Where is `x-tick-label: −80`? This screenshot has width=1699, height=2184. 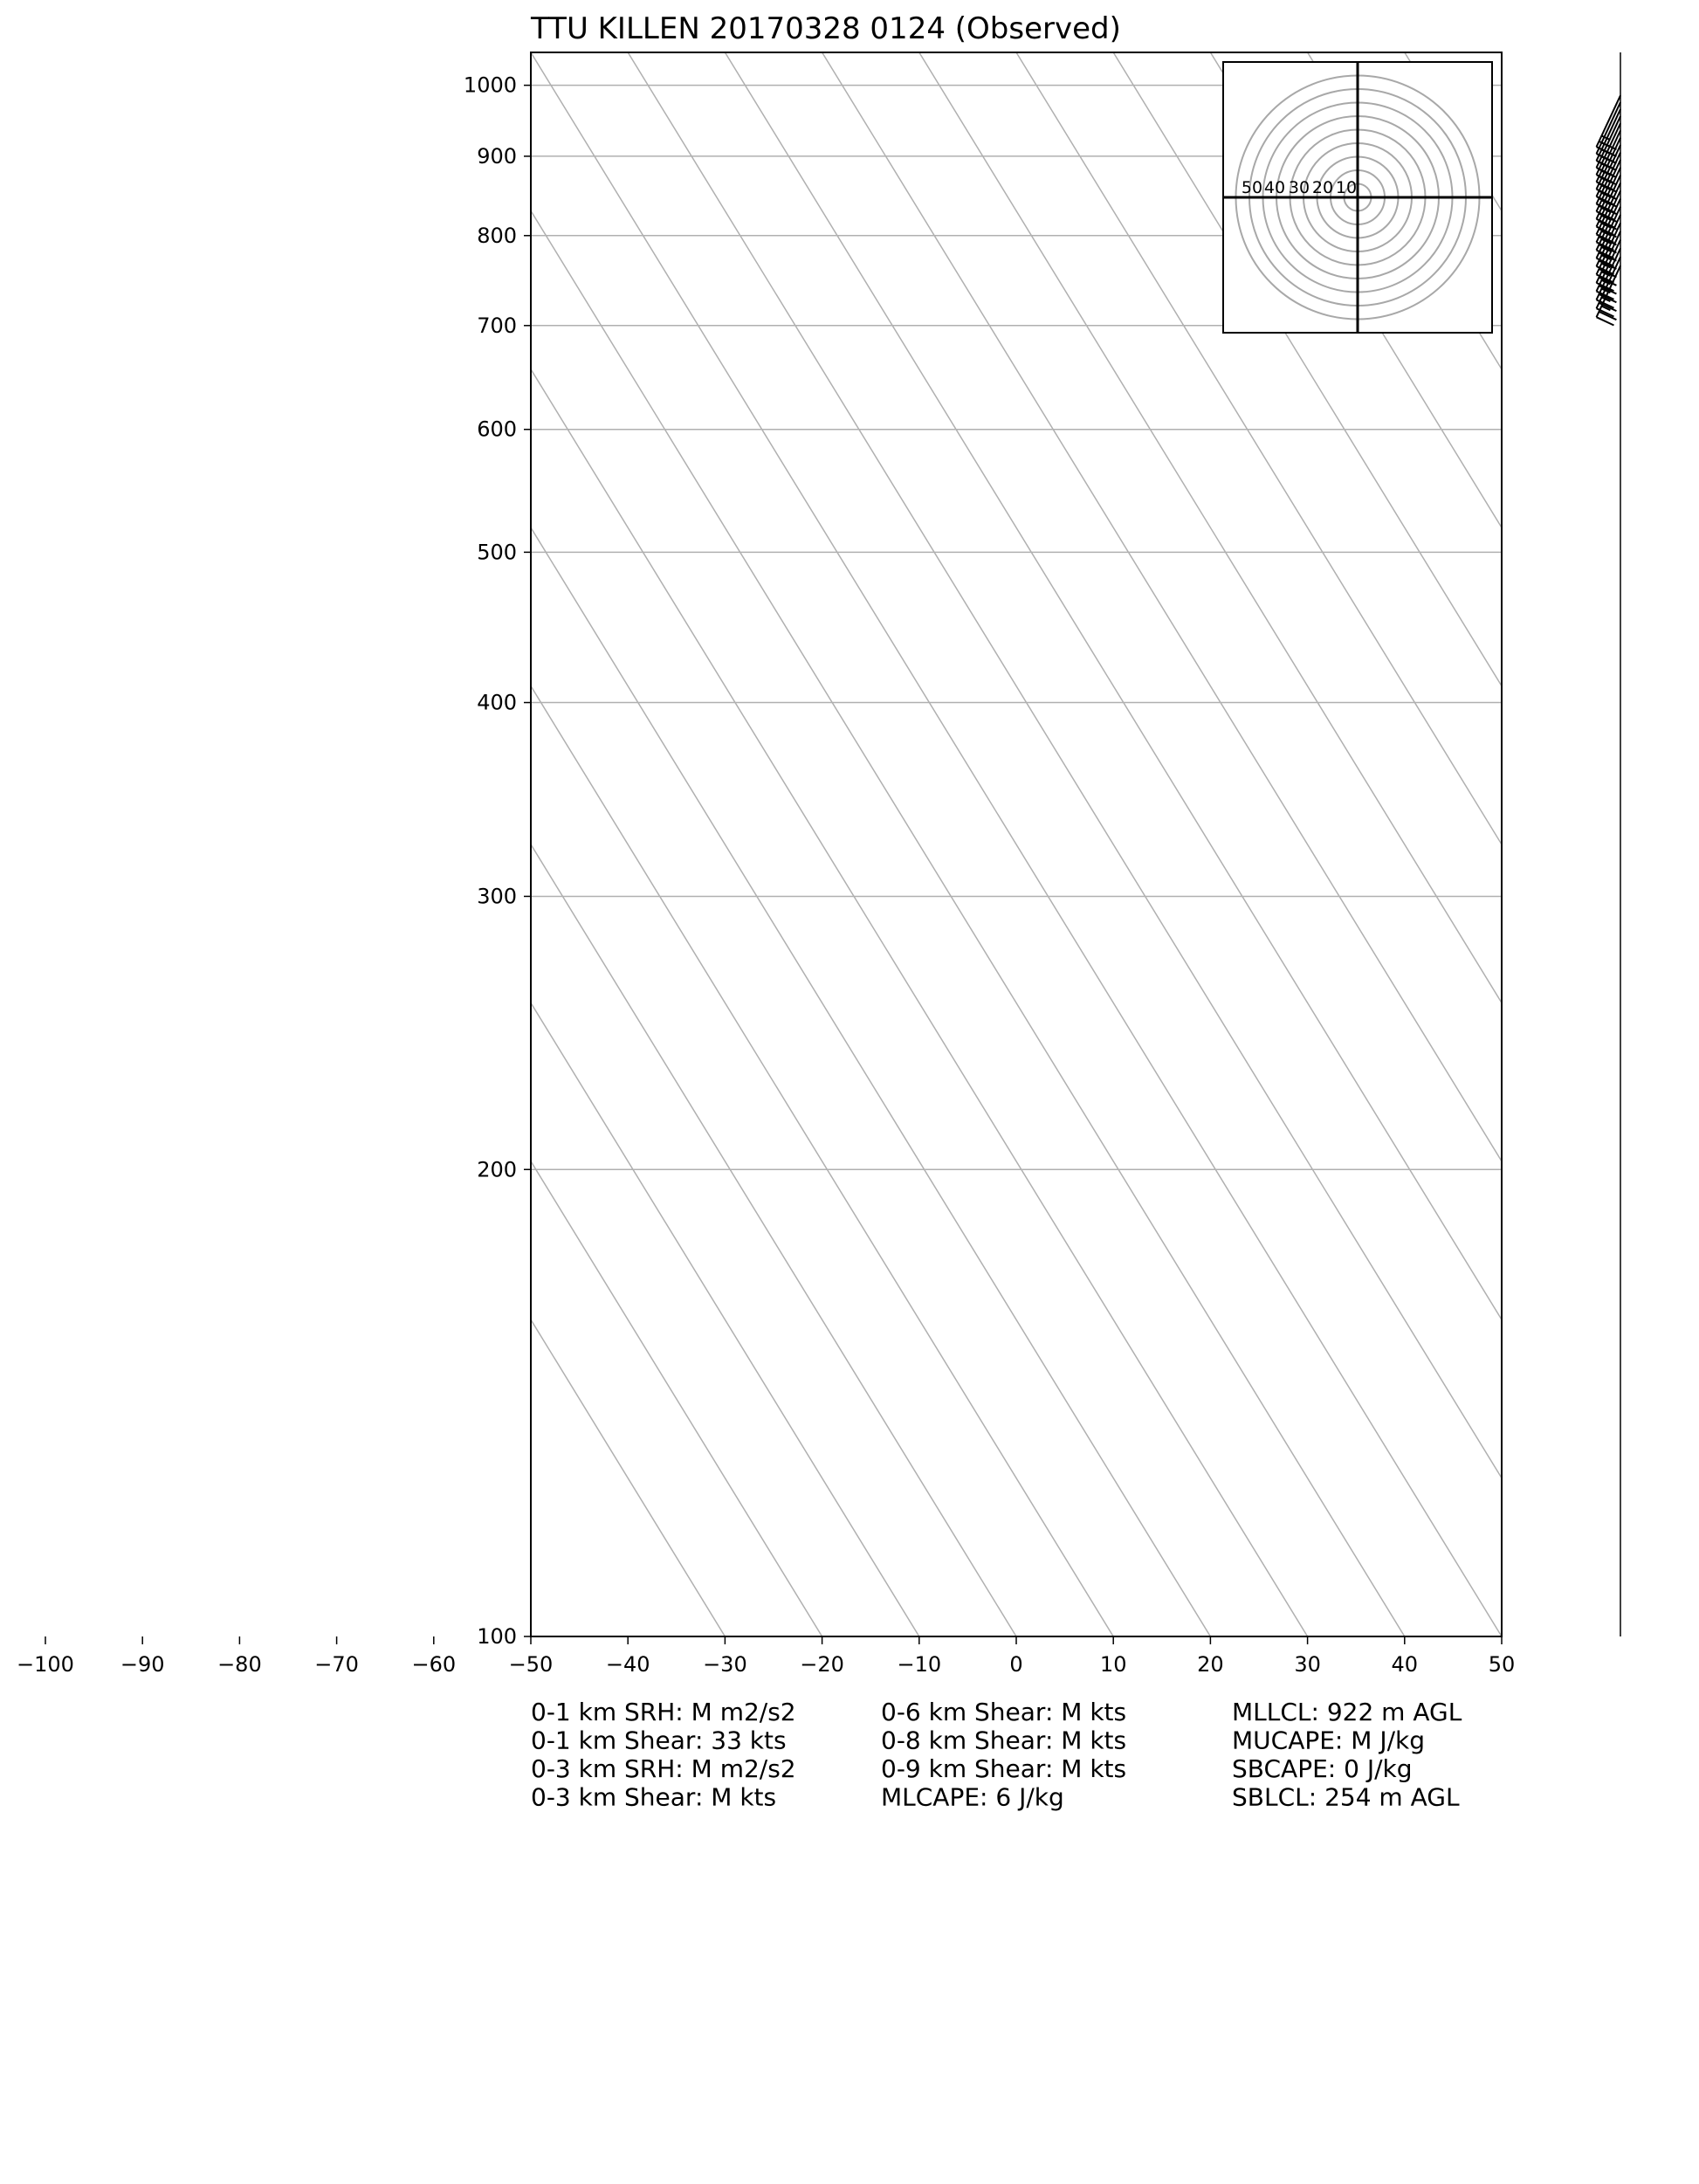
x-tick-label: −80 is located at coordinates (239, 1664).